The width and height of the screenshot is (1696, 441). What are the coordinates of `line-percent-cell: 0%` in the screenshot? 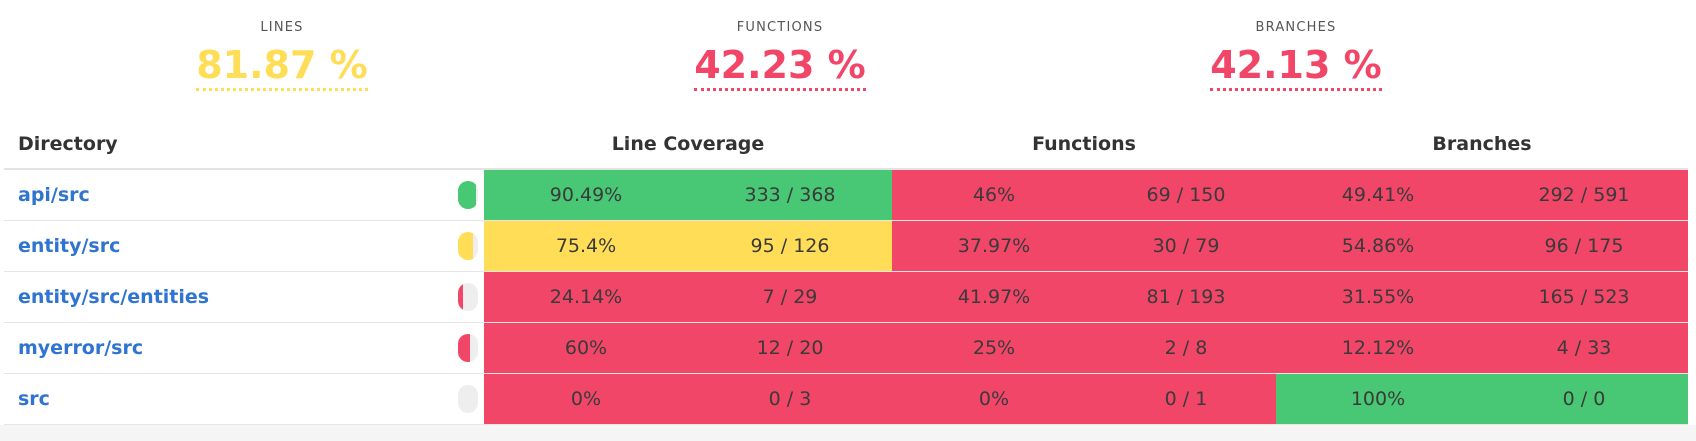 It's located at (586, 399).